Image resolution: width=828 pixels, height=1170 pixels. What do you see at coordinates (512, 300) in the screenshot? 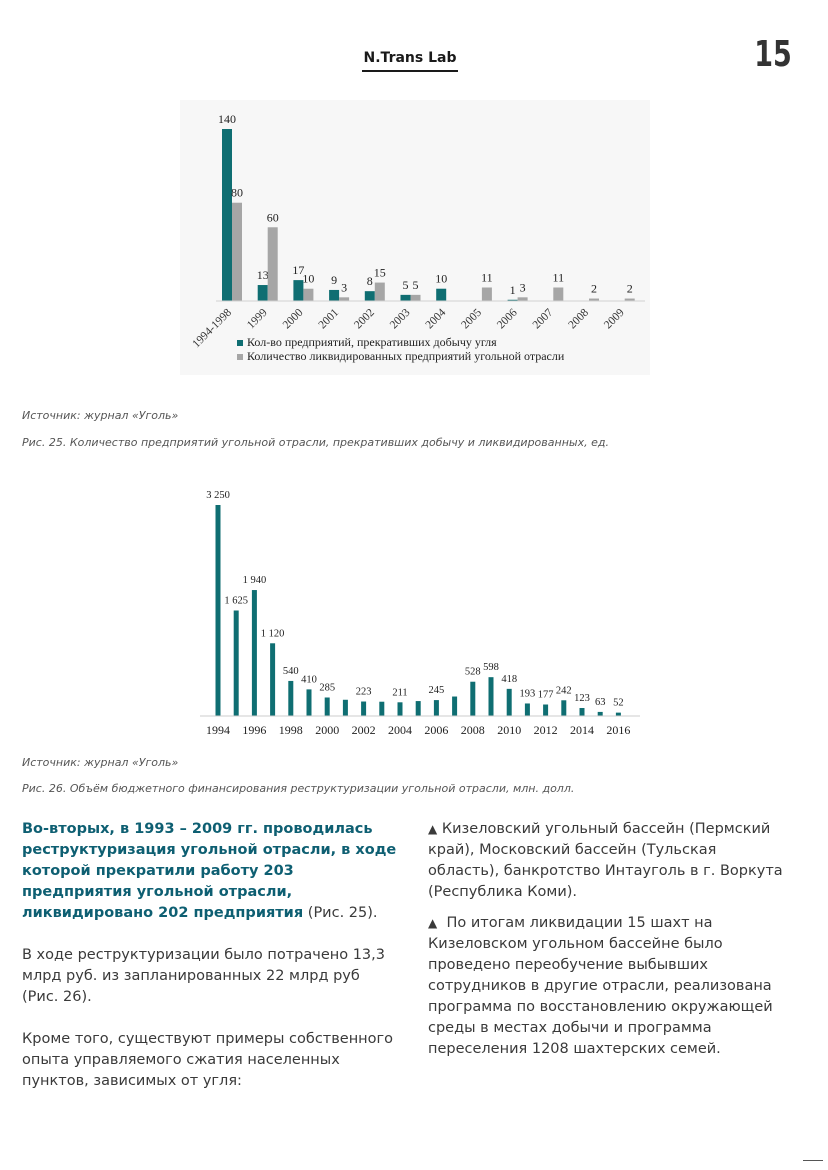
I see `chart1-bar-s0-2006` at bounding box center [512, 300].